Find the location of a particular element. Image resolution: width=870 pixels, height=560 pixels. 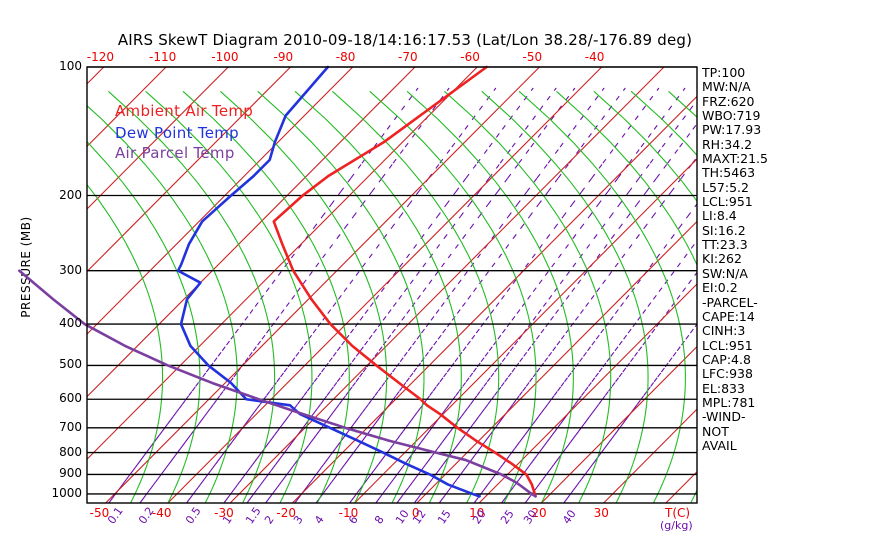

pressure-tick-800: 800 is located at coordinates (70, 451).